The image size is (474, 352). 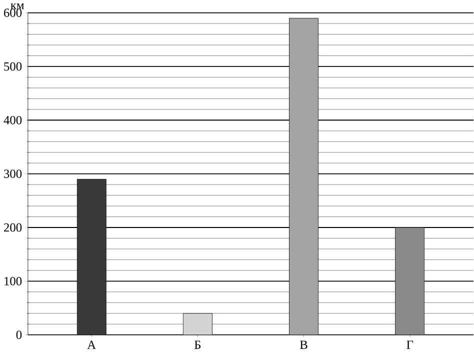 I want to click on x-tick-label: Б, so click(x=197, y=344).